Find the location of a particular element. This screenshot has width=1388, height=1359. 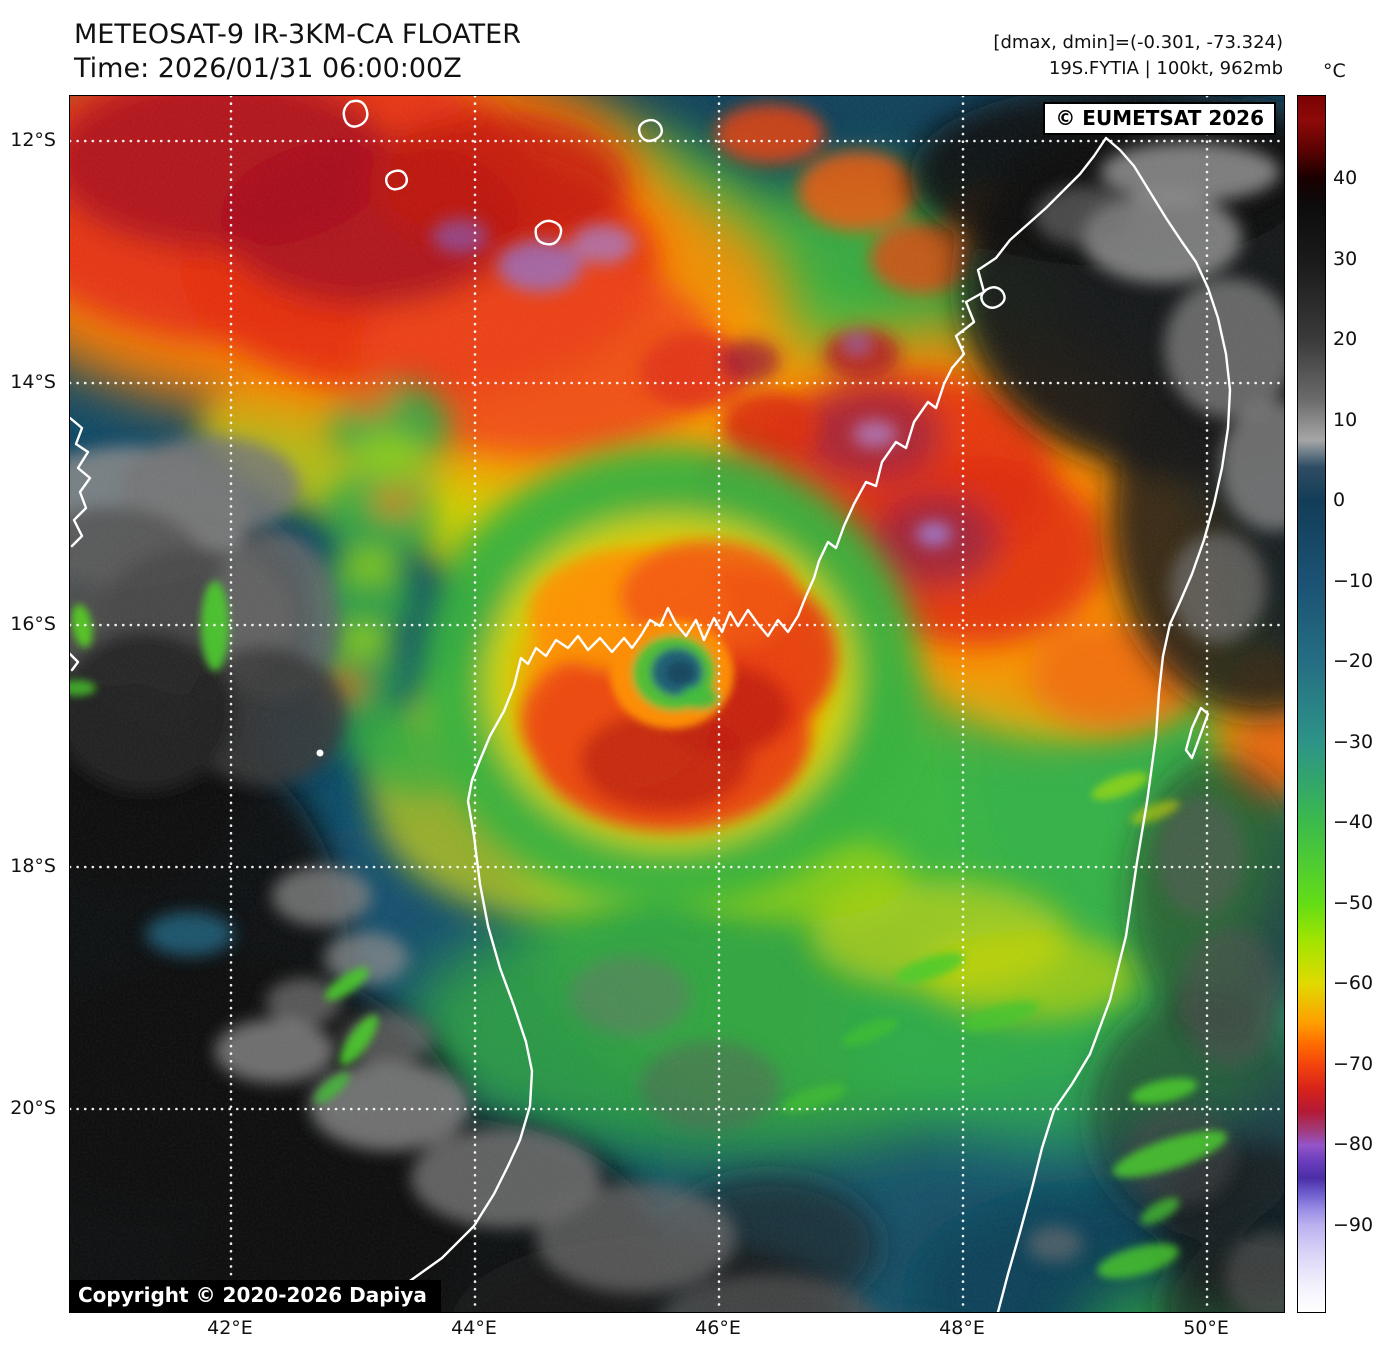

copyright-badge: Copyright © 2020-2026 Dapiya is located at coordinates (255, 1296).